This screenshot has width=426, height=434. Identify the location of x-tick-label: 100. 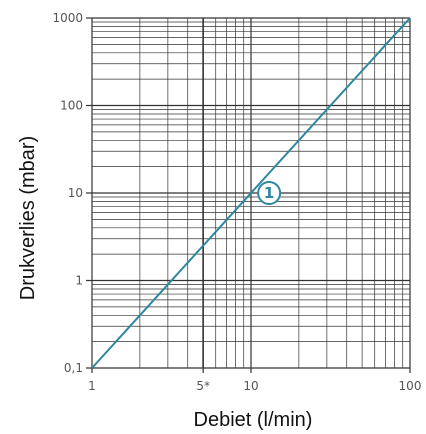
(410, 386).